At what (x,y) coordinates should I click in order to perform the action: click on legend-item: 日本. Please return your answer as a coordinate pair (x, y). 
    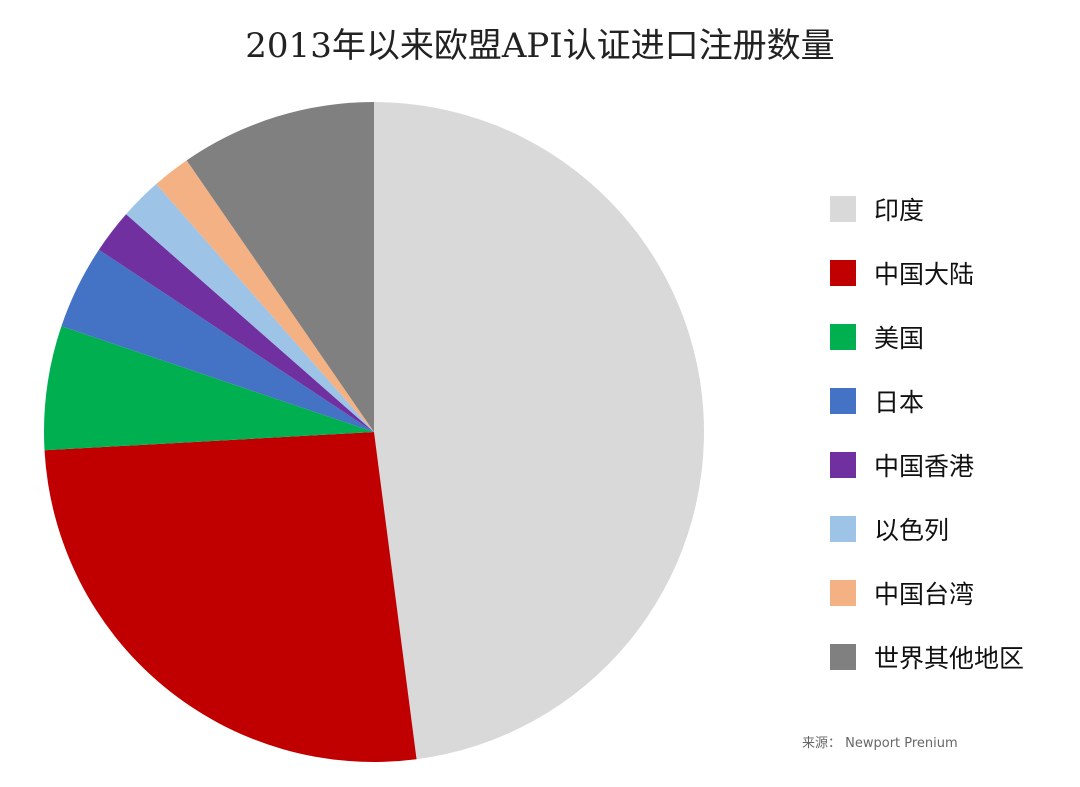
    Looking at the image, I should click on (927, 401).